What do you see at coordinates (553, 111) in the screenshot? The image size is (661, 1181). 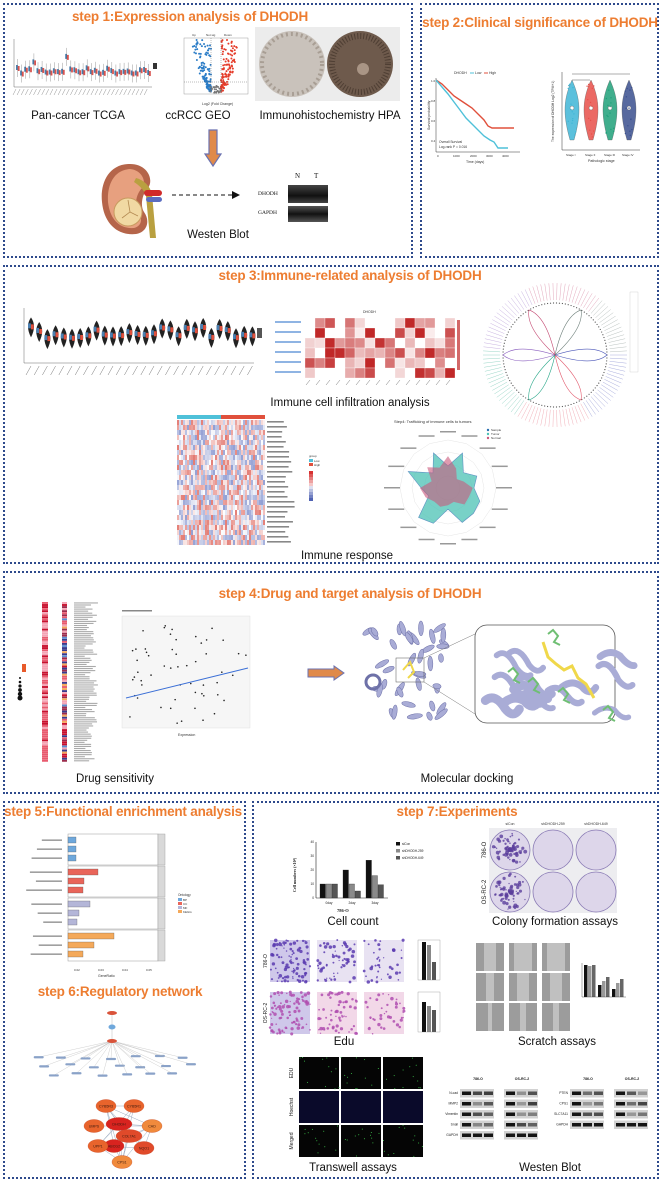 I see `violin-ylabel: The expression of DHODH Log2 (TPM+1)` at bounding box center [553, 111].